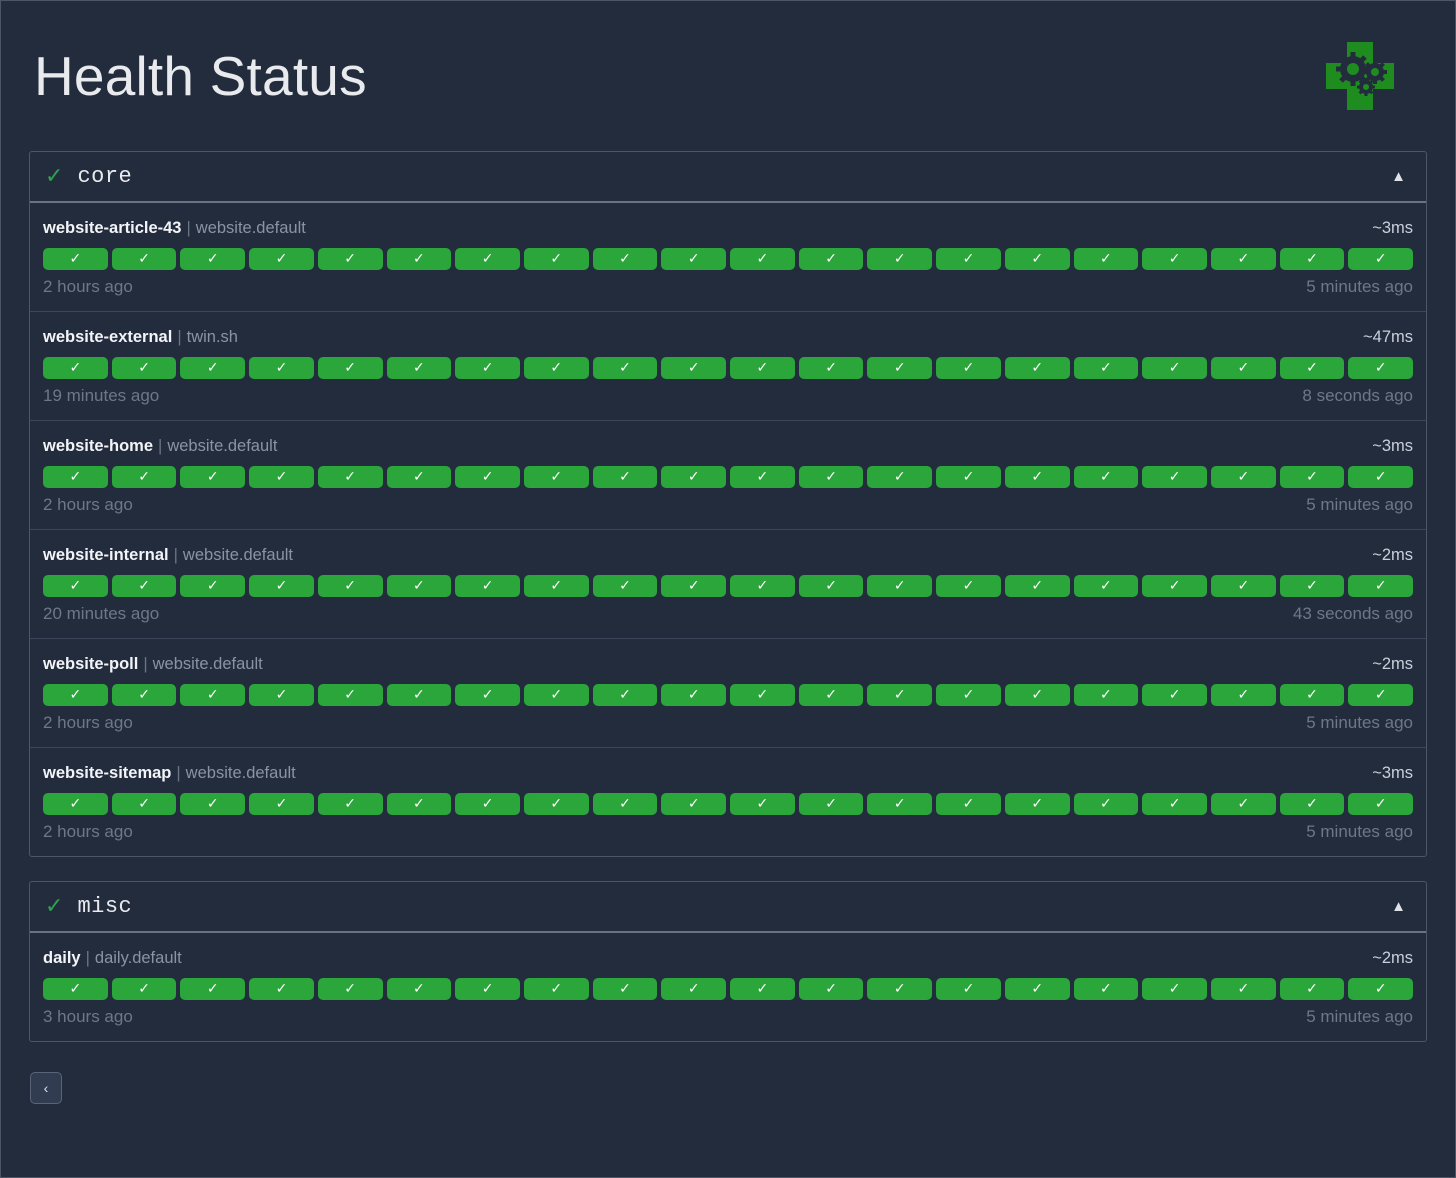  I want to click on collapse-up-icon: ▲, so click(1398, 906).